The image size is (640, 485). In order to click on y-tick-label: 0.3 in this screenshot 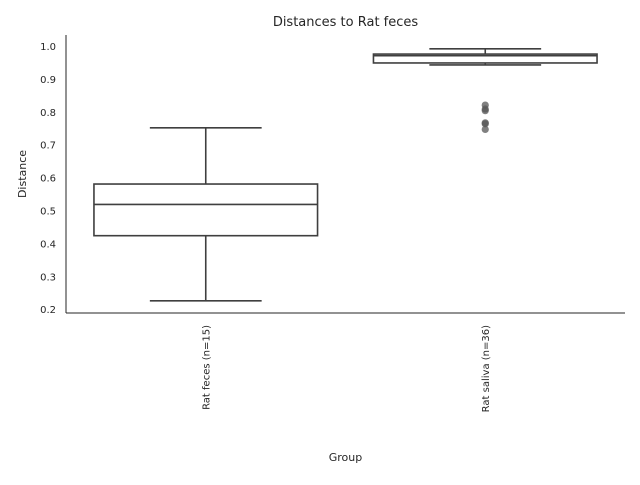, I will do `click(48, 277)`.